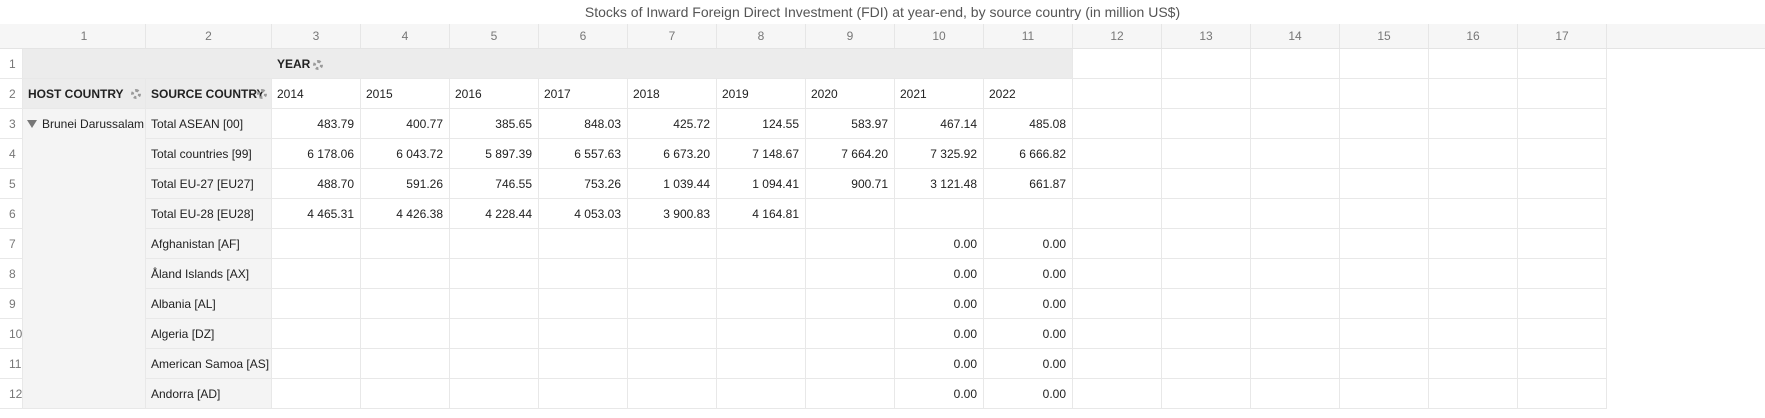 Image resolution: width=1765 pixels, height=418 pixels. Describe the element at coordinates (761, 214) in the screenshot. I see `data-cell: 4 164.81` at that location.